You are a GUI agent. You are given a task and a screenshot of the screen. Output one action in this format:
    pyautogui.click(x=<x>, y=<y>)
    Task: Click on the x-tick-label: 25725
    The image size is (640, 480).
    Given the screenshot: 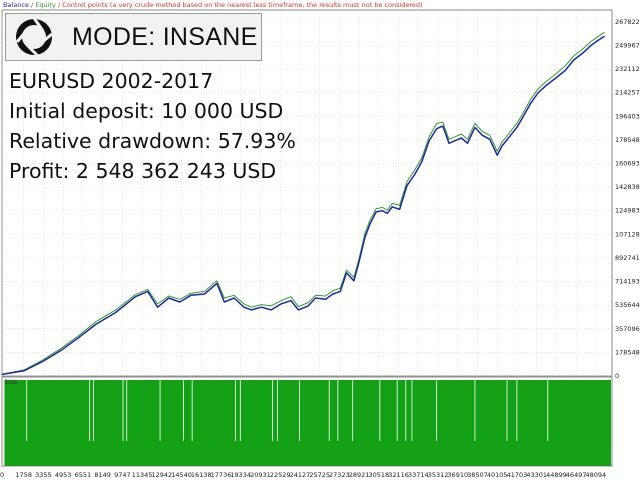 What is the action you would take?
    pyautogui.click(x=319, y=475)
    